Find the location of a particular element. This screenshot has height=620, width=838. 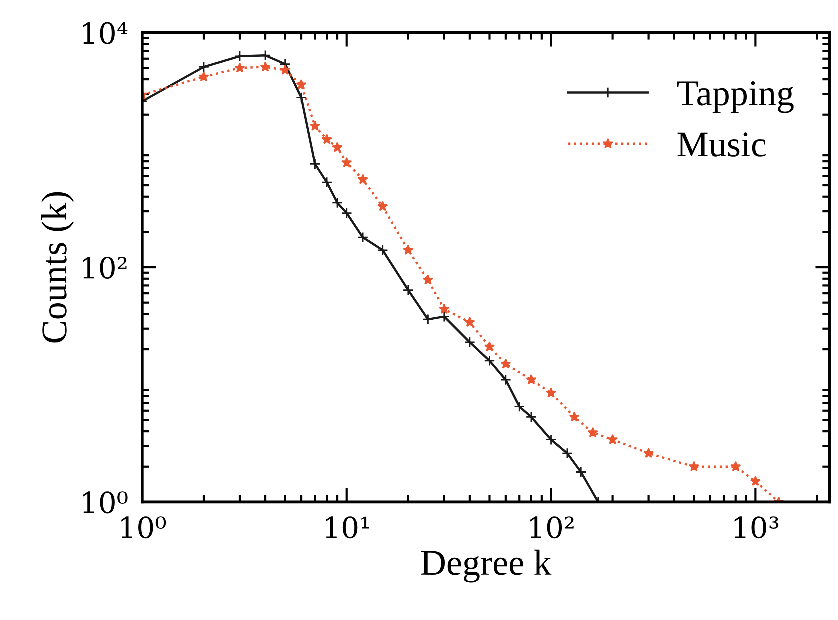

legend-label: Music is located at coordinates (722, 144).